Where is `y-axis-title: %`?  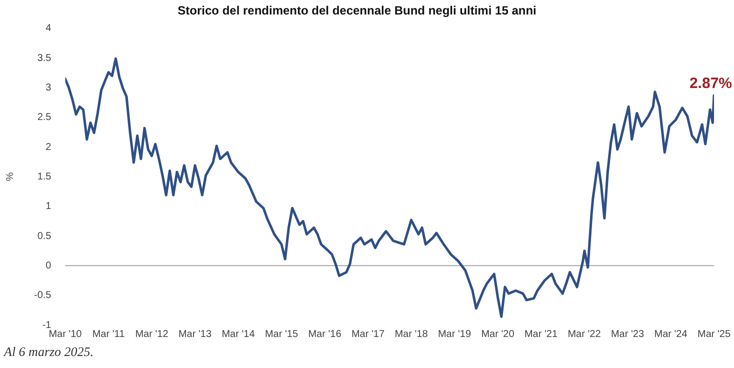
y-axis-title: % is located at coordinates (10, 177).